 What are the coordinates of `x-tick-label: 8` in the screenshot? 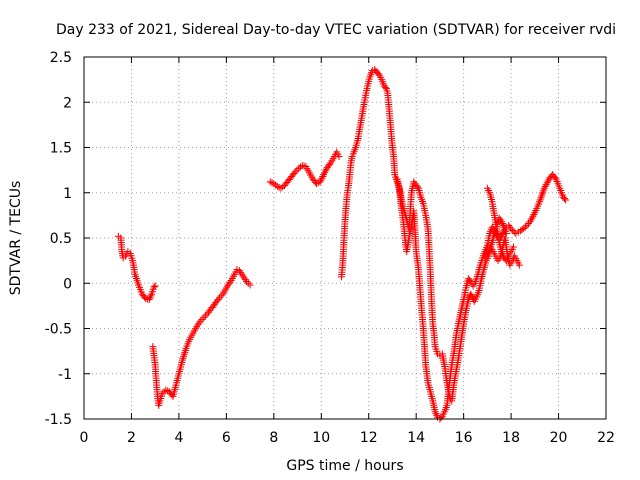 It's located at (273, 438).